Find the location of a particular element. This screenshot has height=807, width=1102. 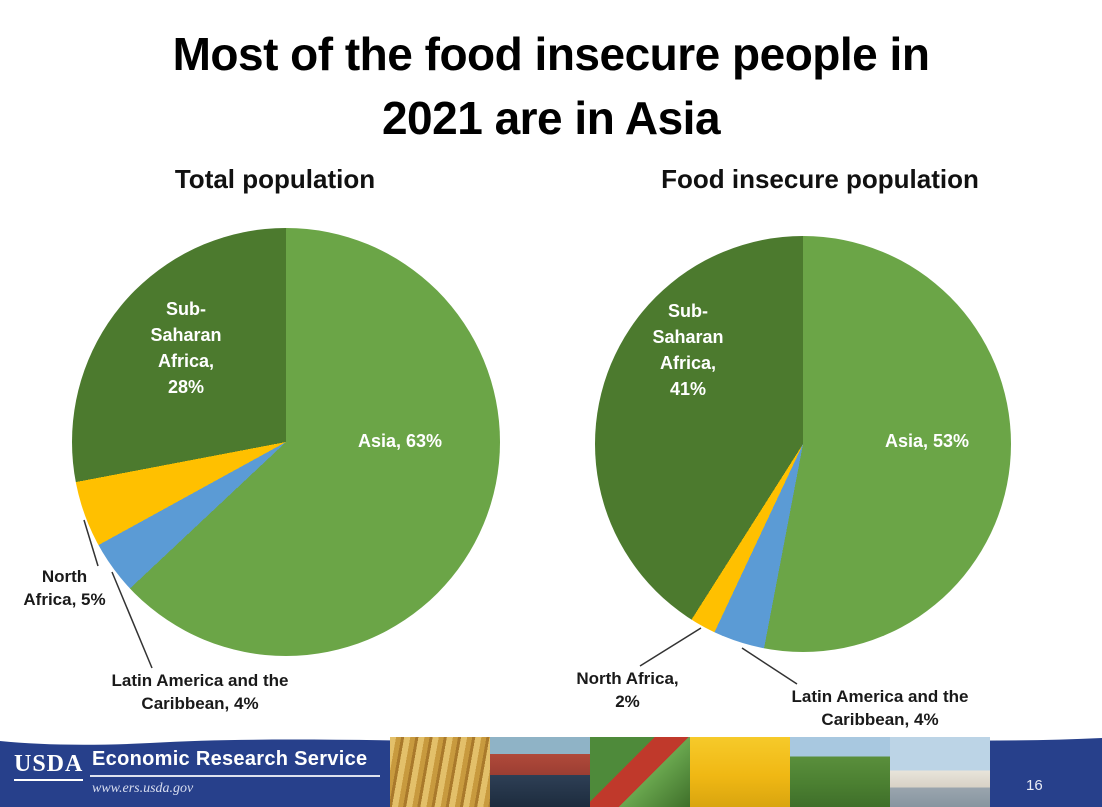

photo-farmland is located at coordinates (840, 772).